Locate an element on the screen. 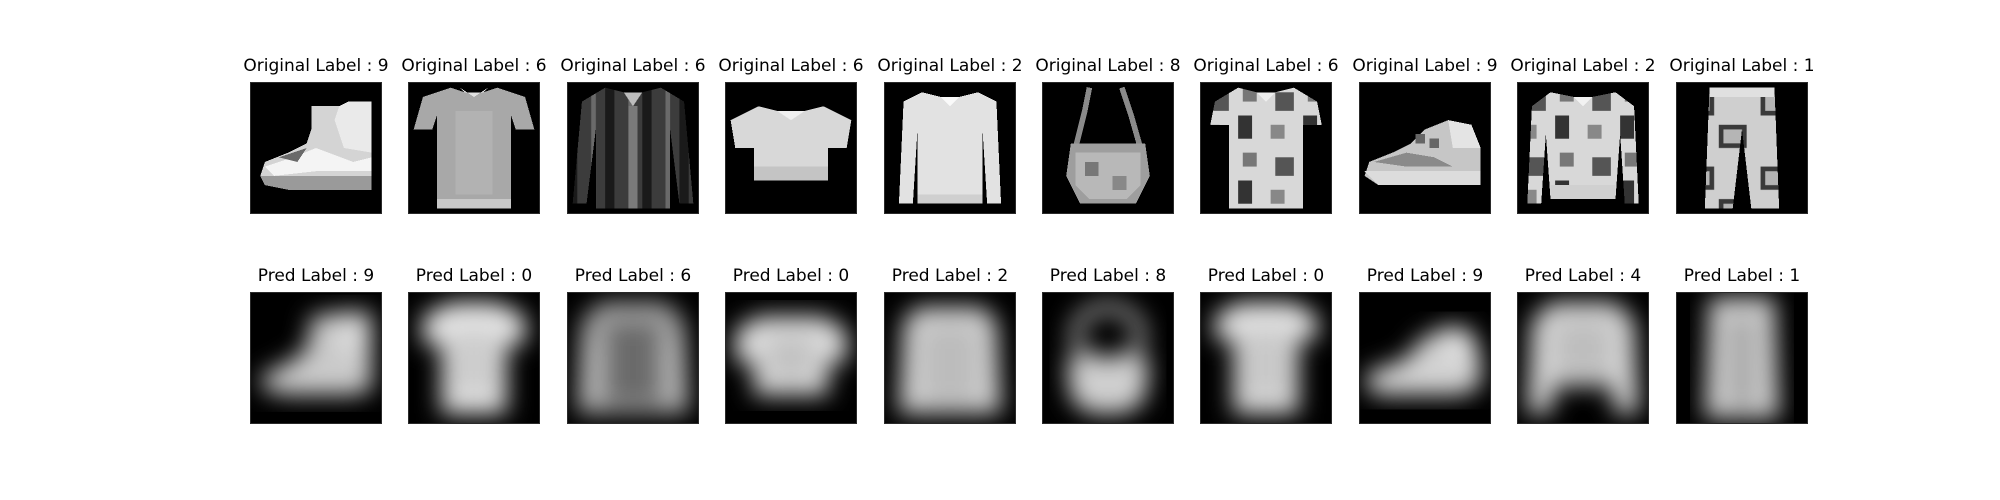 Image resolution: width=2000 pixels, height=500 pixels. prediction-cell: Pred Label : 1 is located at coordinates (1742, 346).